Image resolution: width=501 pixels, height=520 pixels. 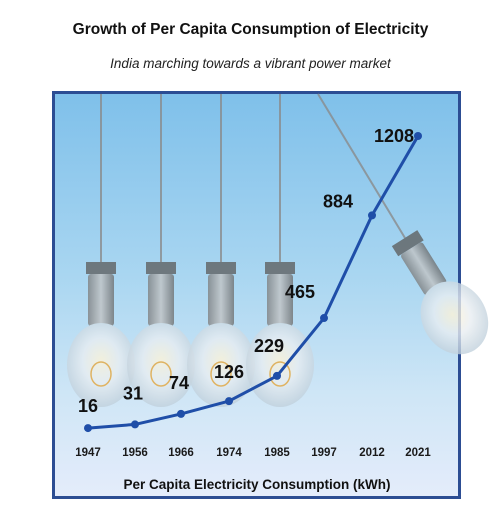 What do you see at coordinates (324, 453) in the screenshot?
I see `x-tick-1997: 1997` at bounding box center [324, 453].